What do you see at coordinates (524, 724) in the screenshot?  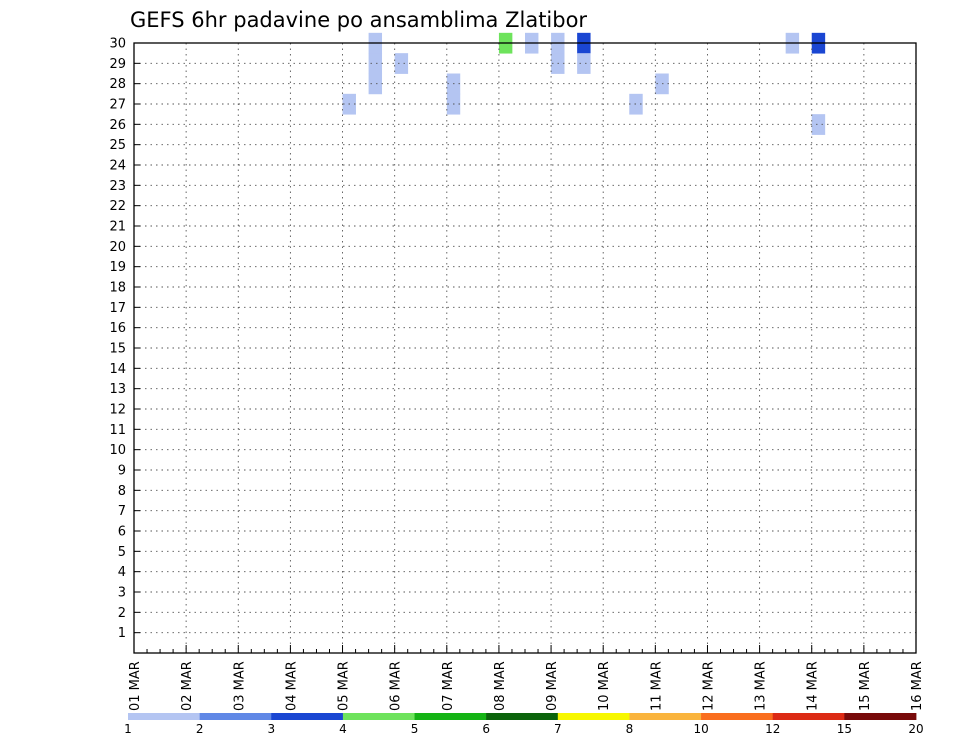 I see `colorbar: 1 2 3 4 5 6 7 8 10 12 15 20` at bounding box center [524, 724].